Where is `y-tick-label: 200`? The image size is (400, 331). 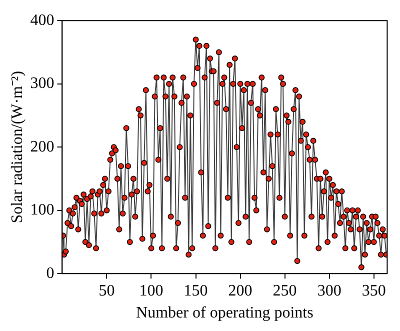
y-tick-label: 200 is located at coordinates (42, 147).